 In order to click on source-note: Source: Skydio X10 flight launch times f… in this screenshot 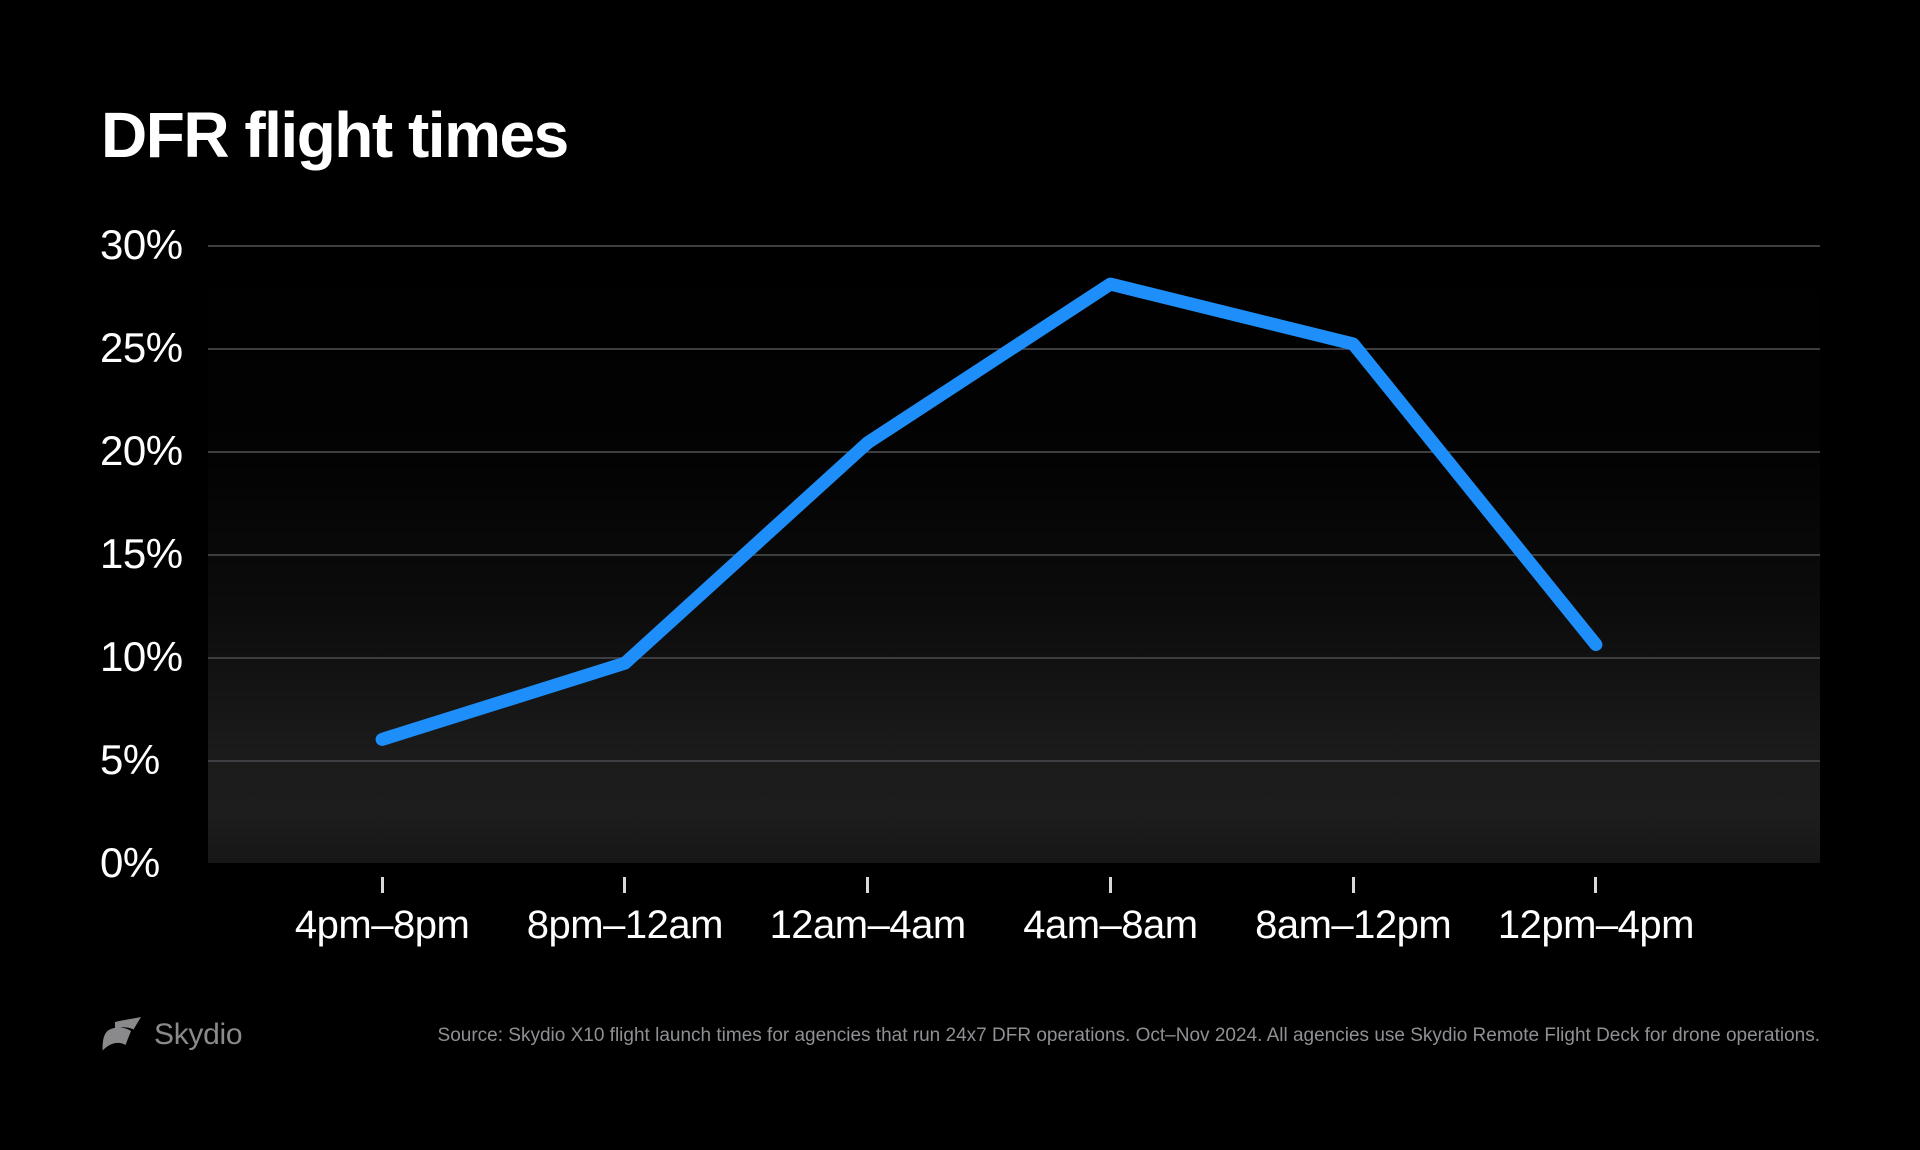, I will do `click(1128, 1035)`.